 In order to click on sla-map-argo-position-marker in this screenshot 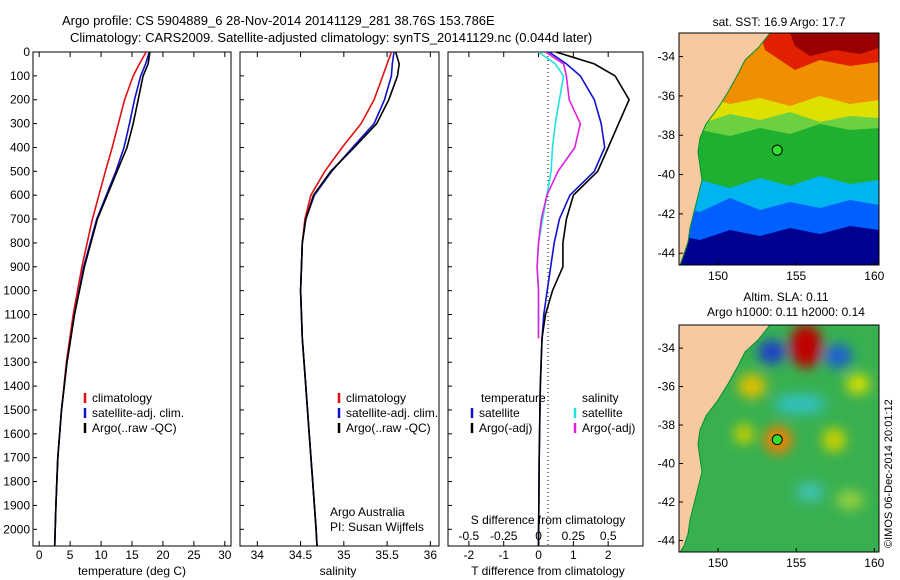, I will do `click(777, 440)`.